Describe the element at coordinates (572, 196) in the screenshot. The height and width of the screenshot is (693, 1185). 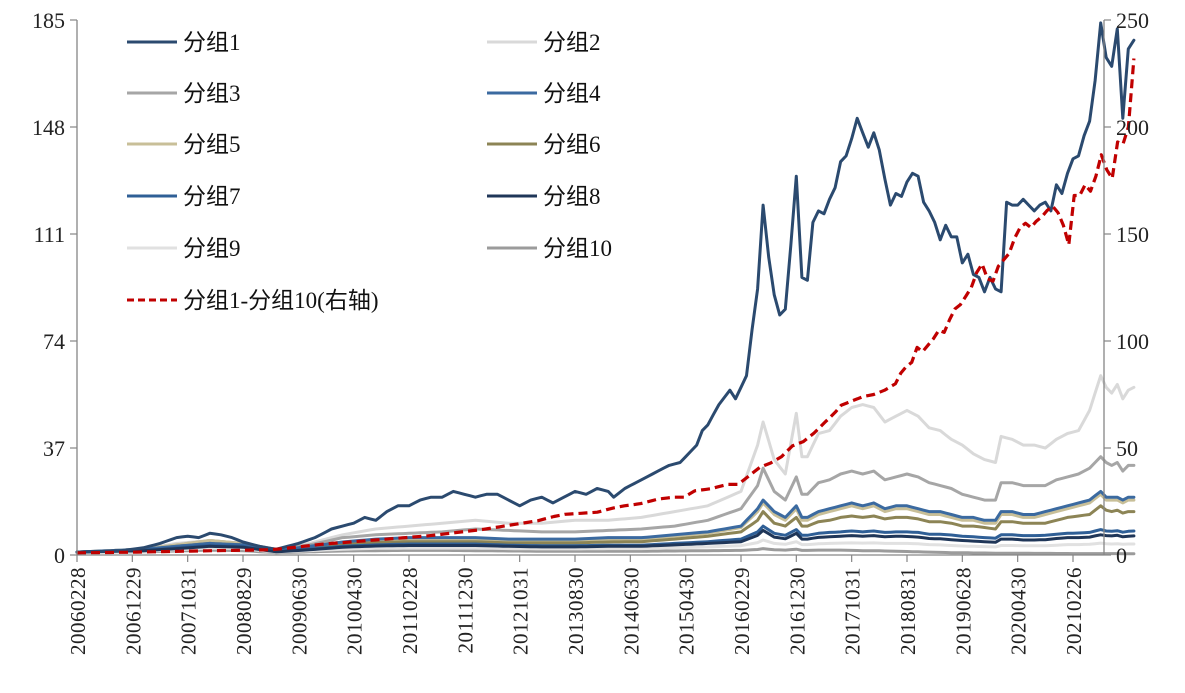
I see `legend-label: 分组8` at that location.